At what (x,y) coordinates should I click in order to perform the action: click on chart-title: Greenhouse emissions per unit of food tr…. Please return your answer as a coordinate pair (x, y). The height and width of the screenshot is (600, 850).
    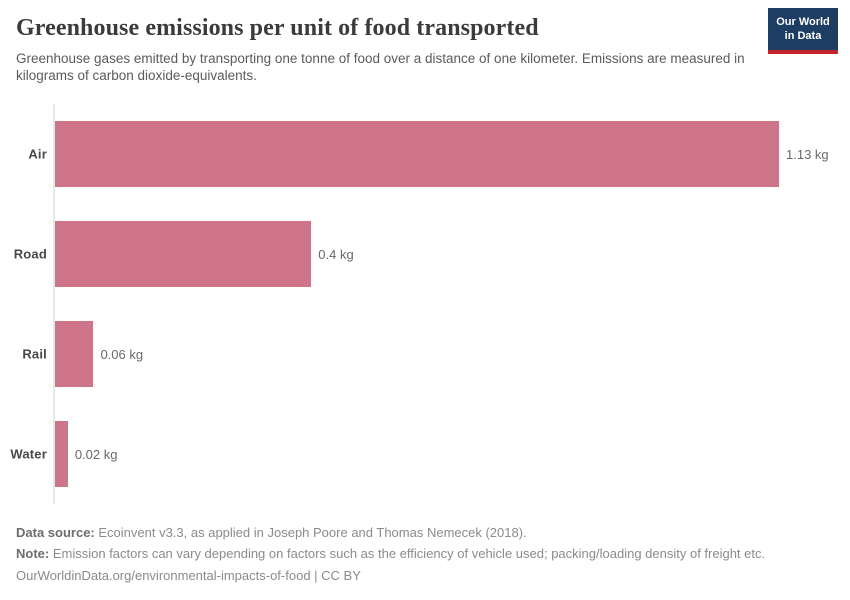
    Looking at the image, I should click on (277, 28).